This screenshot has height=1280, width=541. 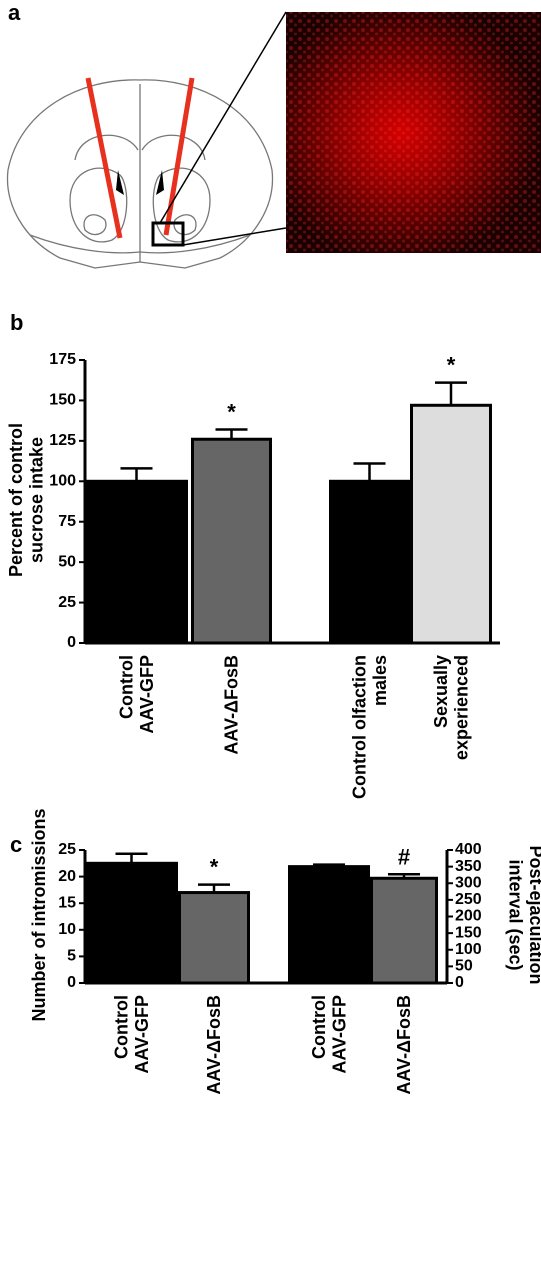 I want to click on y2-tick-label: 350, so click(x=468, y=866).